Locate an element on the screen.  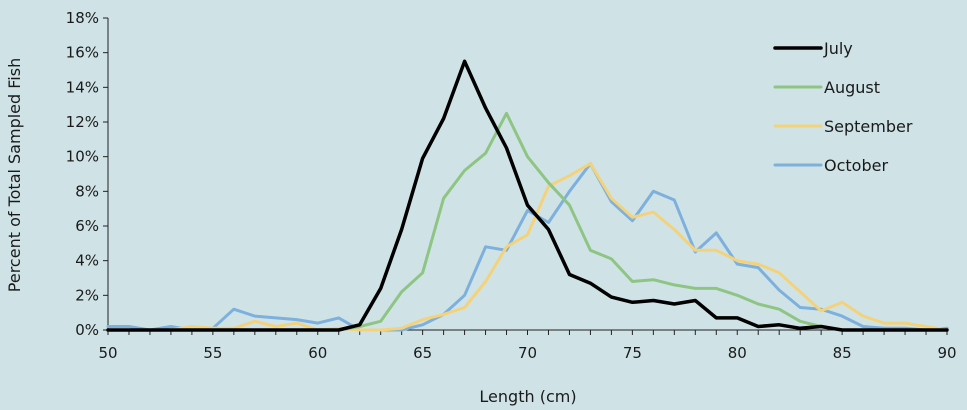
y-tick-label: 16% is located at coordinates (82, 53).